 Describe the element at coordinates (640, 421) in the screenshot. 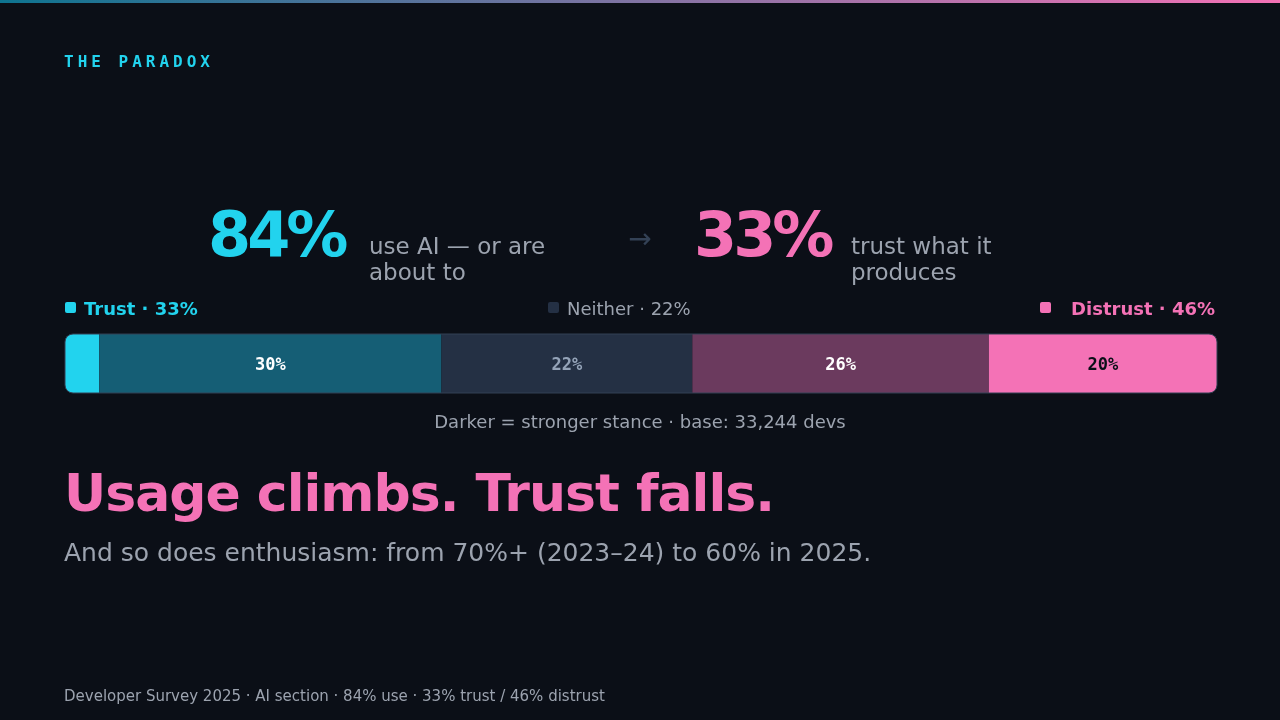

I see `text: Darker = stronger stance · base: 33,244 devs` at that location.